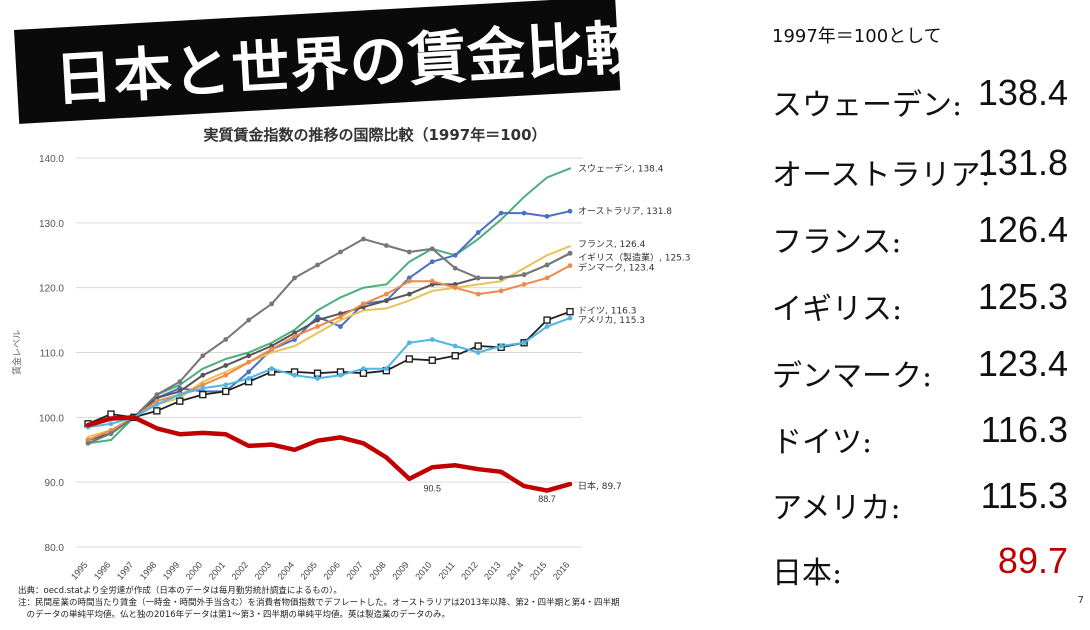  Describe the element at coordinates (433, 489) in the screenshot. I see `data-annotation: 90.5` at that location.